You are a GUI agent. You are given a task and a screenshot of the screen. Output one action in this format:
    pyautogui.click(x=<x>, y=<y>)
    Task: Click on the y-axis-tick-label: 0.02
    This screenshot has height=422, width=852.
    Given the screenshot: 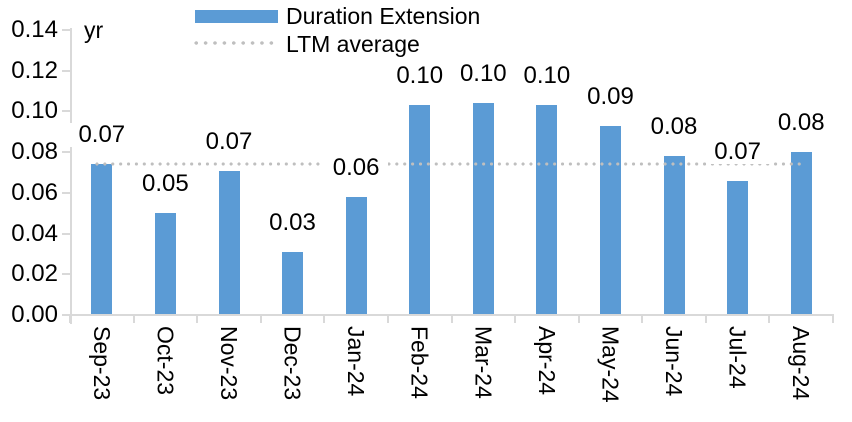 What is the action you would take?
    pyautogui.click(x=34, y=274)
    